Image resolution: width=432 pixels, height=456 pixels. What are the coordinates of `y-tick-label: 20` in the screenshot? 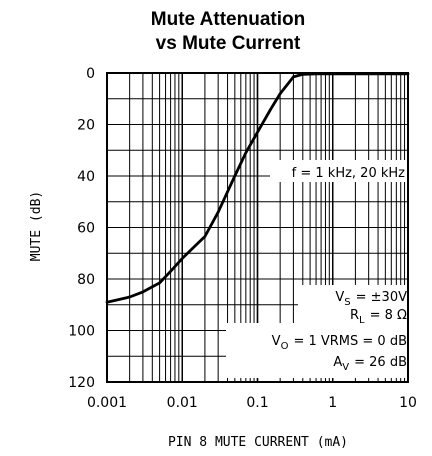 It's located at (86, 126).